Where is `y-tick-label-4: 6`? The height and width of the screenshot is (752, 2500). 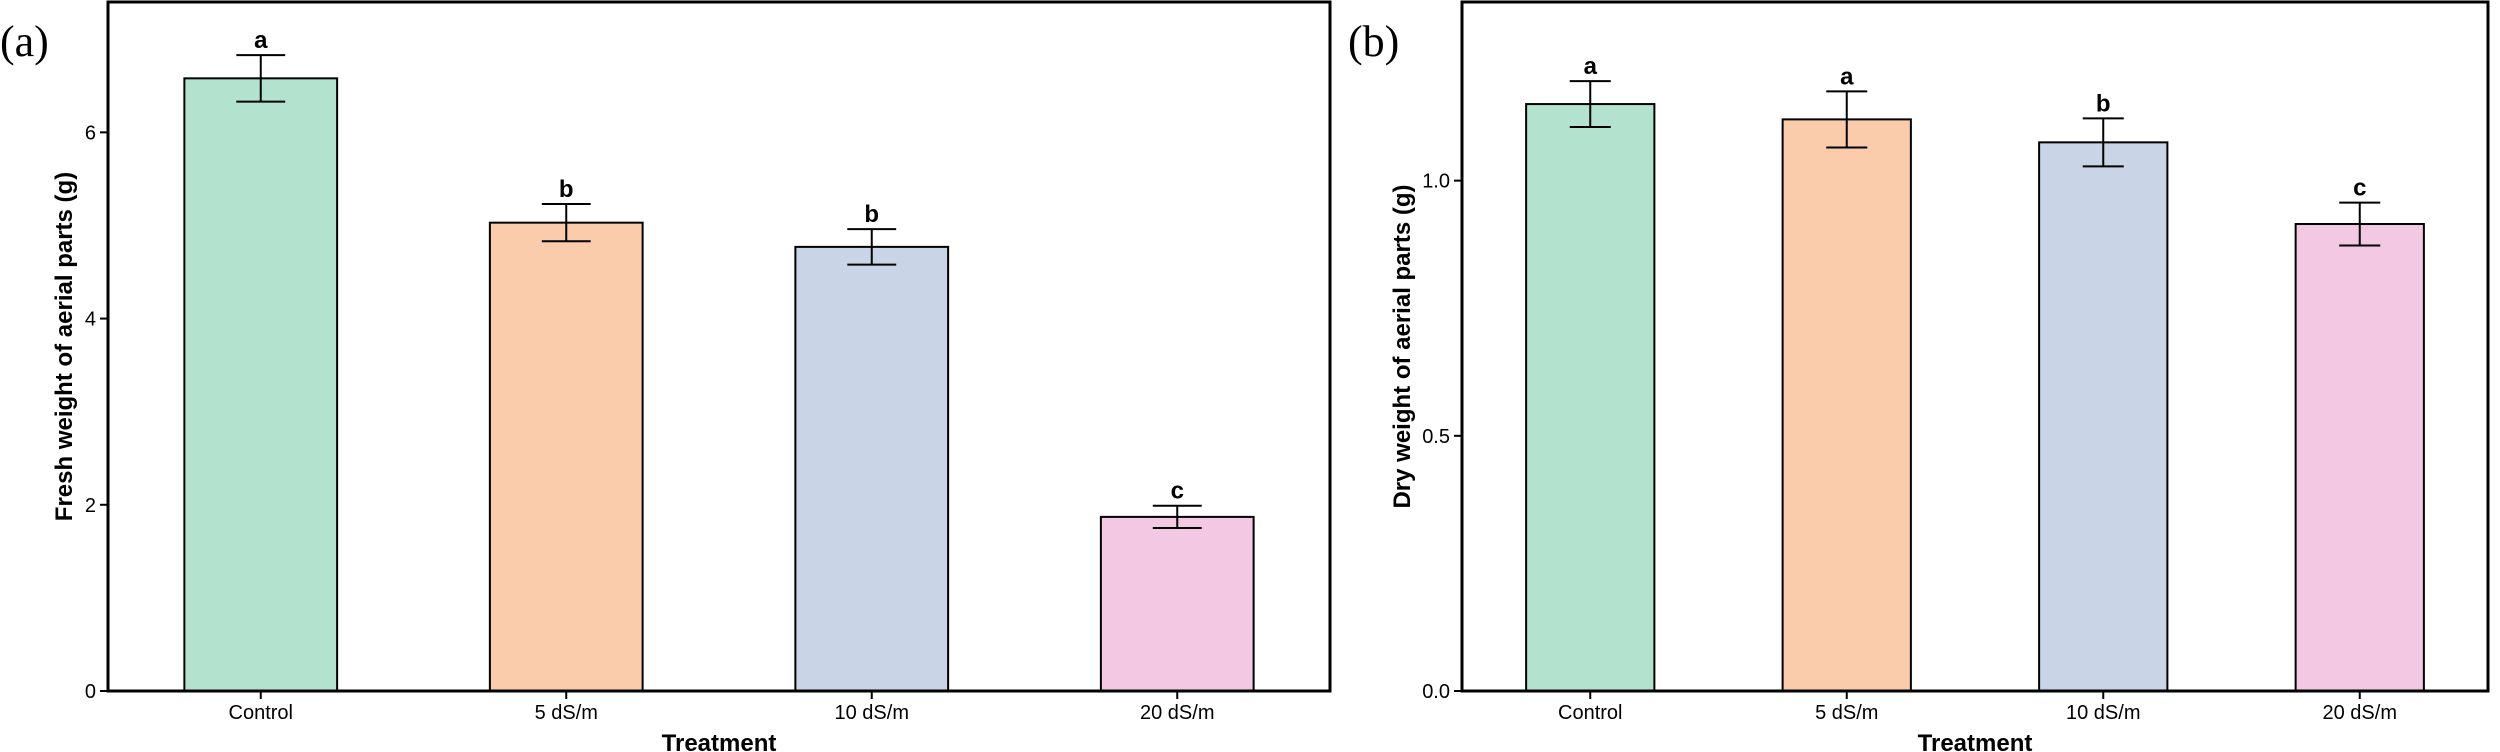
y-tick-label-4: 6 is located at coordinates (90, 133).